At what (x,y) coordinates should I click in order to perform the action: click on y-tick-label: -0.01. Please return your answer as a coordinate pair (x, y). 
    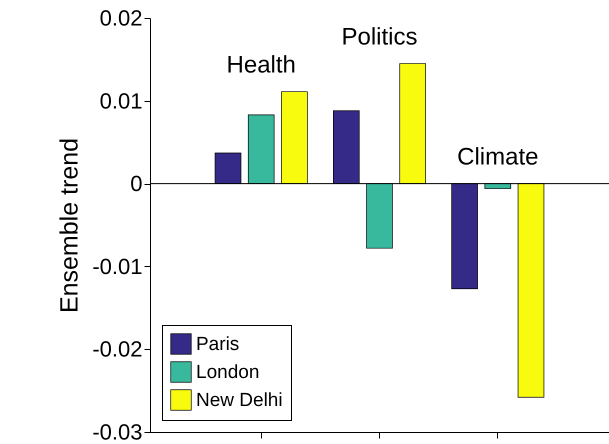
    Looking at the image, I should click on (117, 266).